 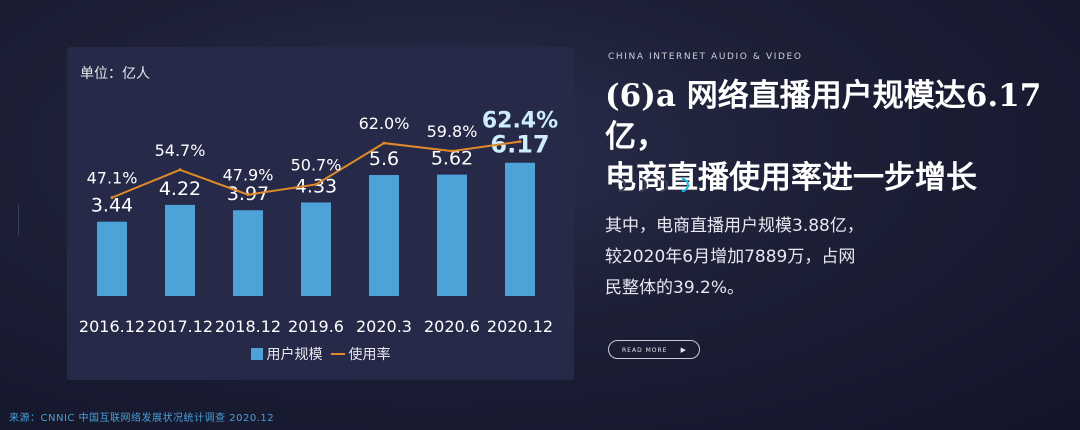 I want to click on x-tick-label: 2020.3, so click(x=384, y=326).